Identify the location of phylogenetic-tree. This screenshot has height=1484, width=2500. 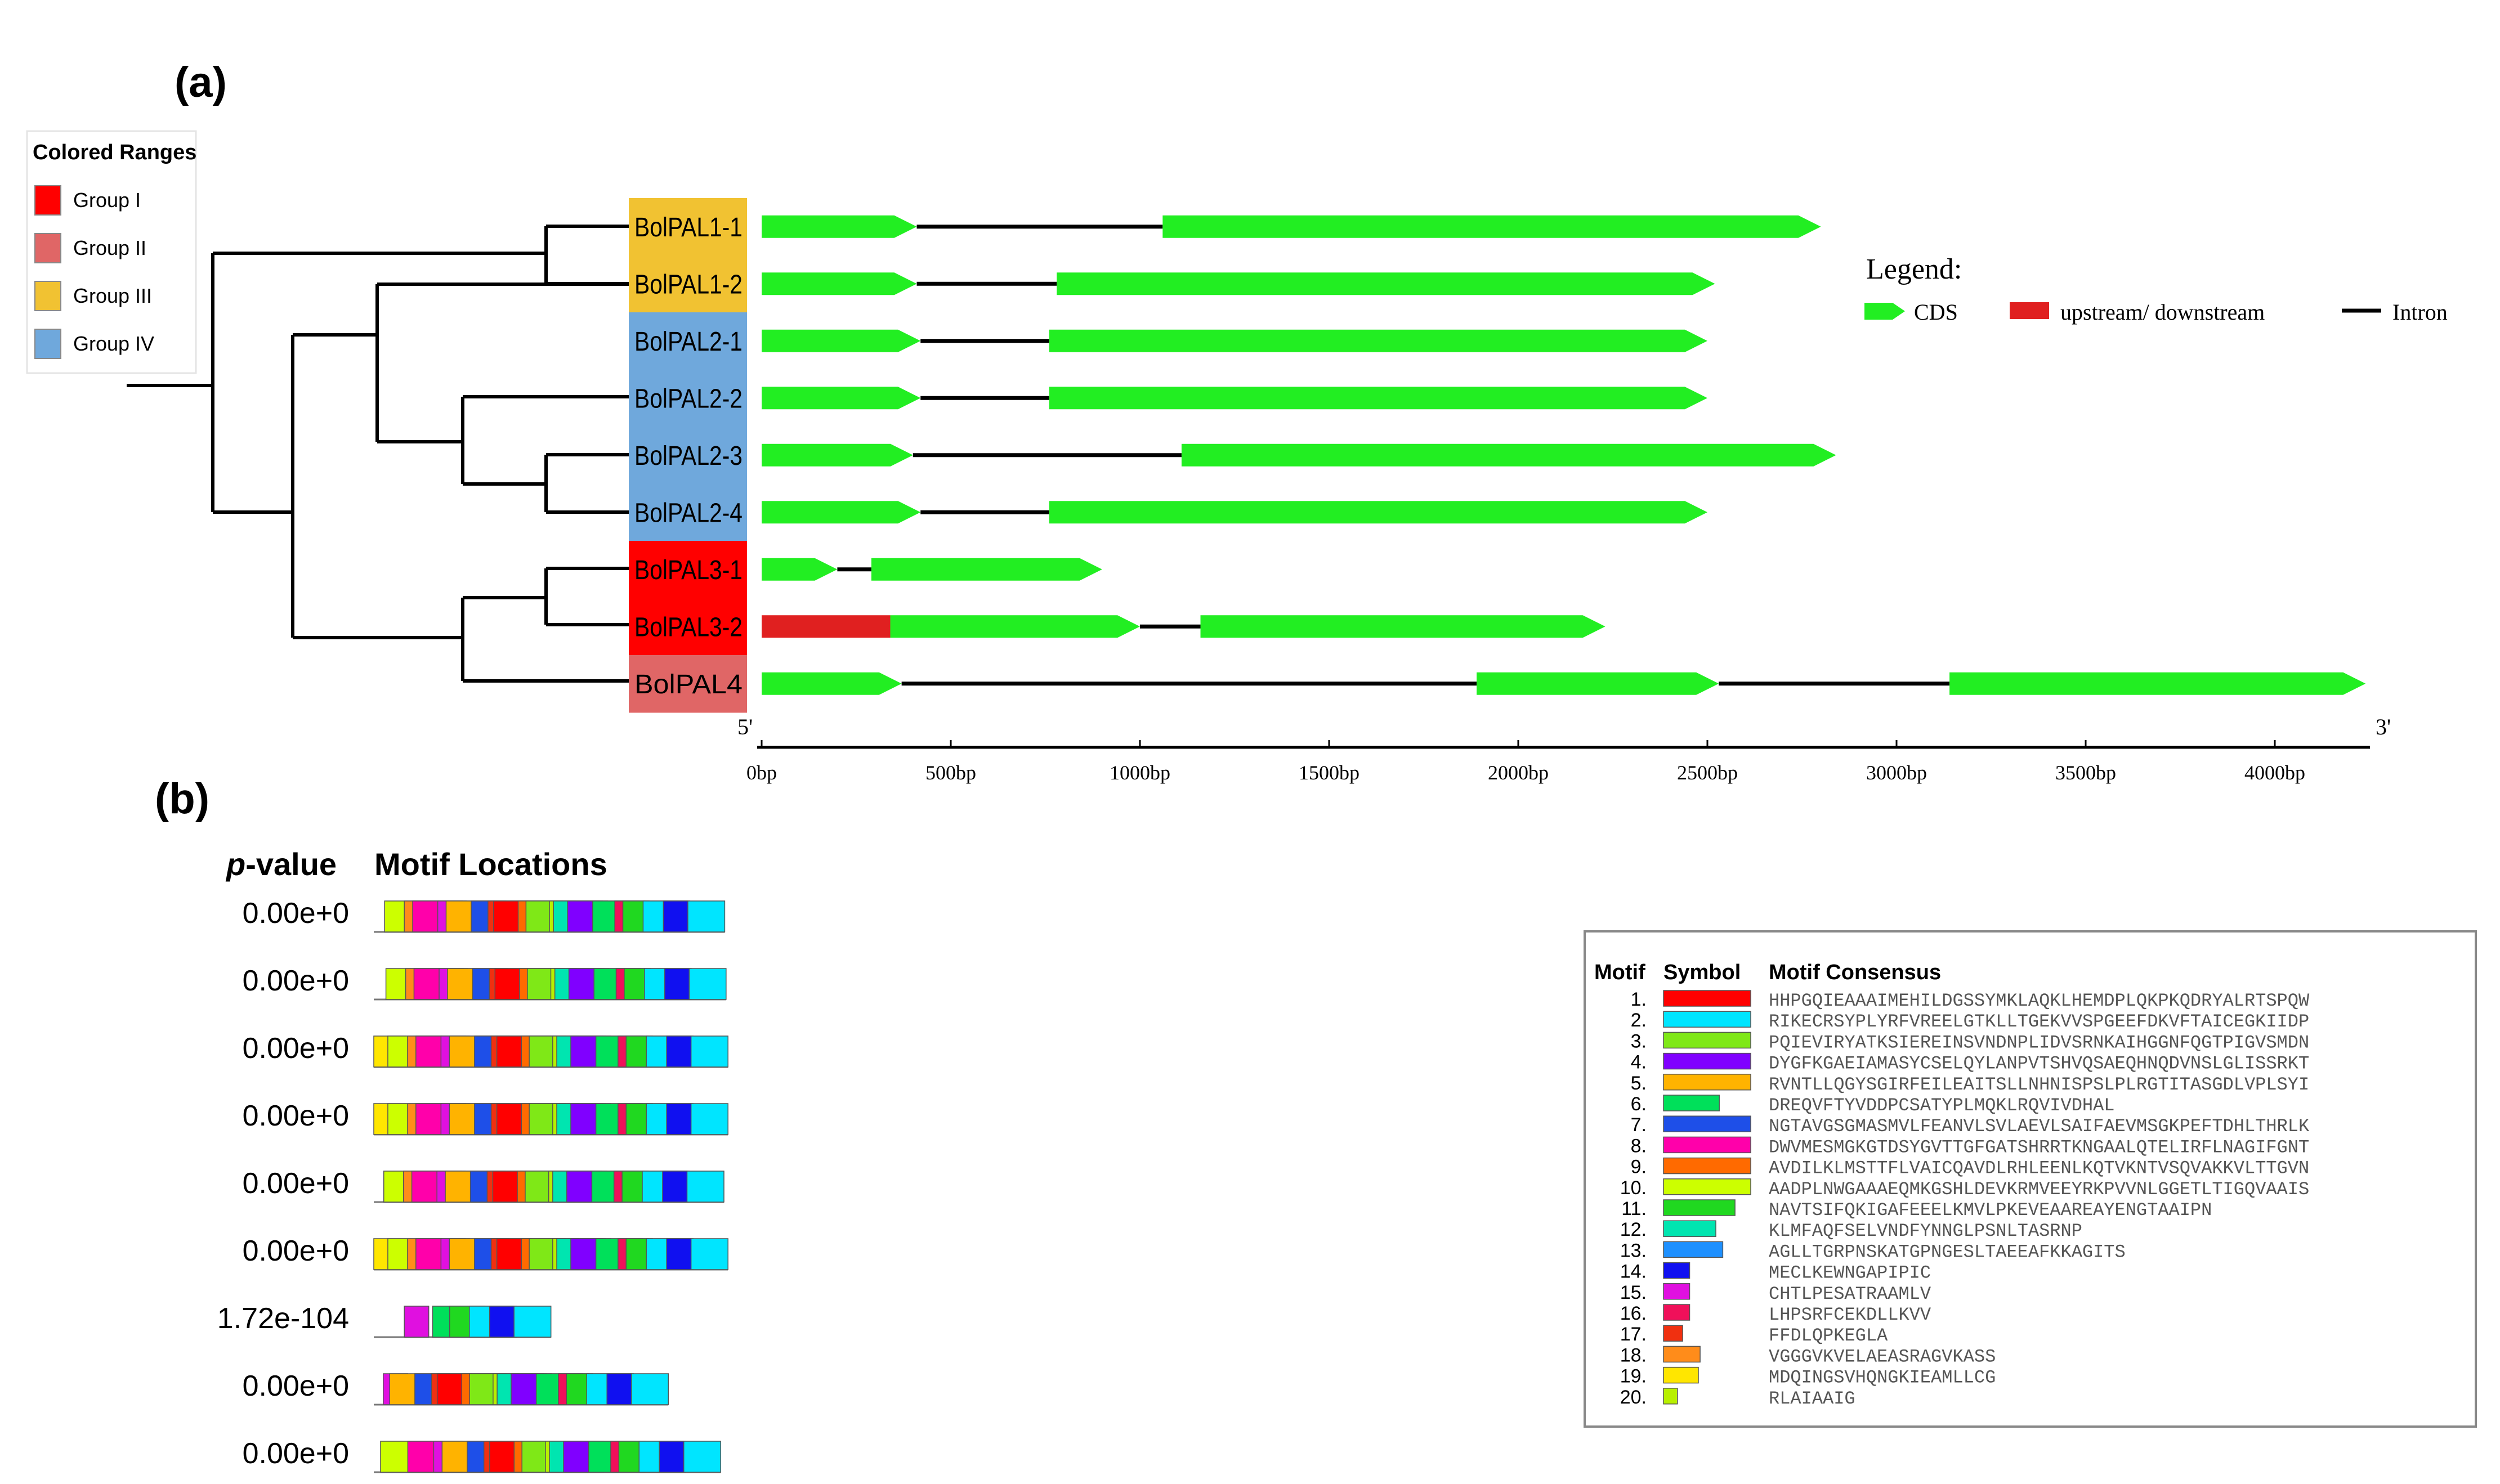
(378, 454).